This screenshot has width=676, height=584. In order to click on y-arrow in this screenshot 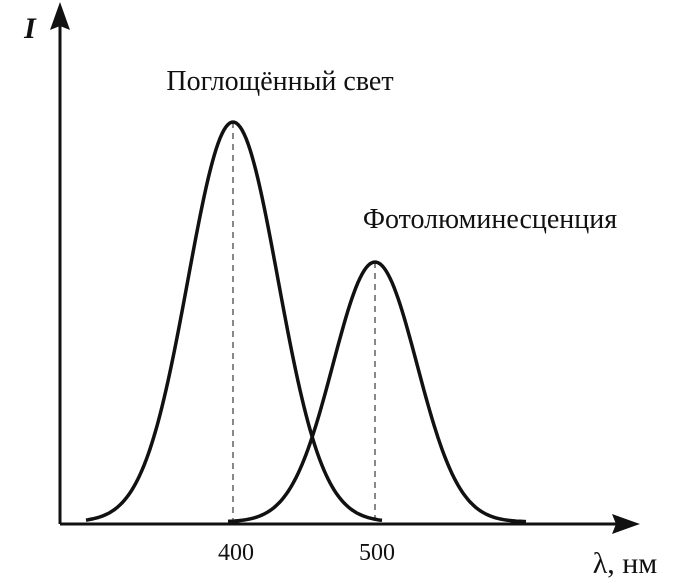, I will do `click(60, 16)`.